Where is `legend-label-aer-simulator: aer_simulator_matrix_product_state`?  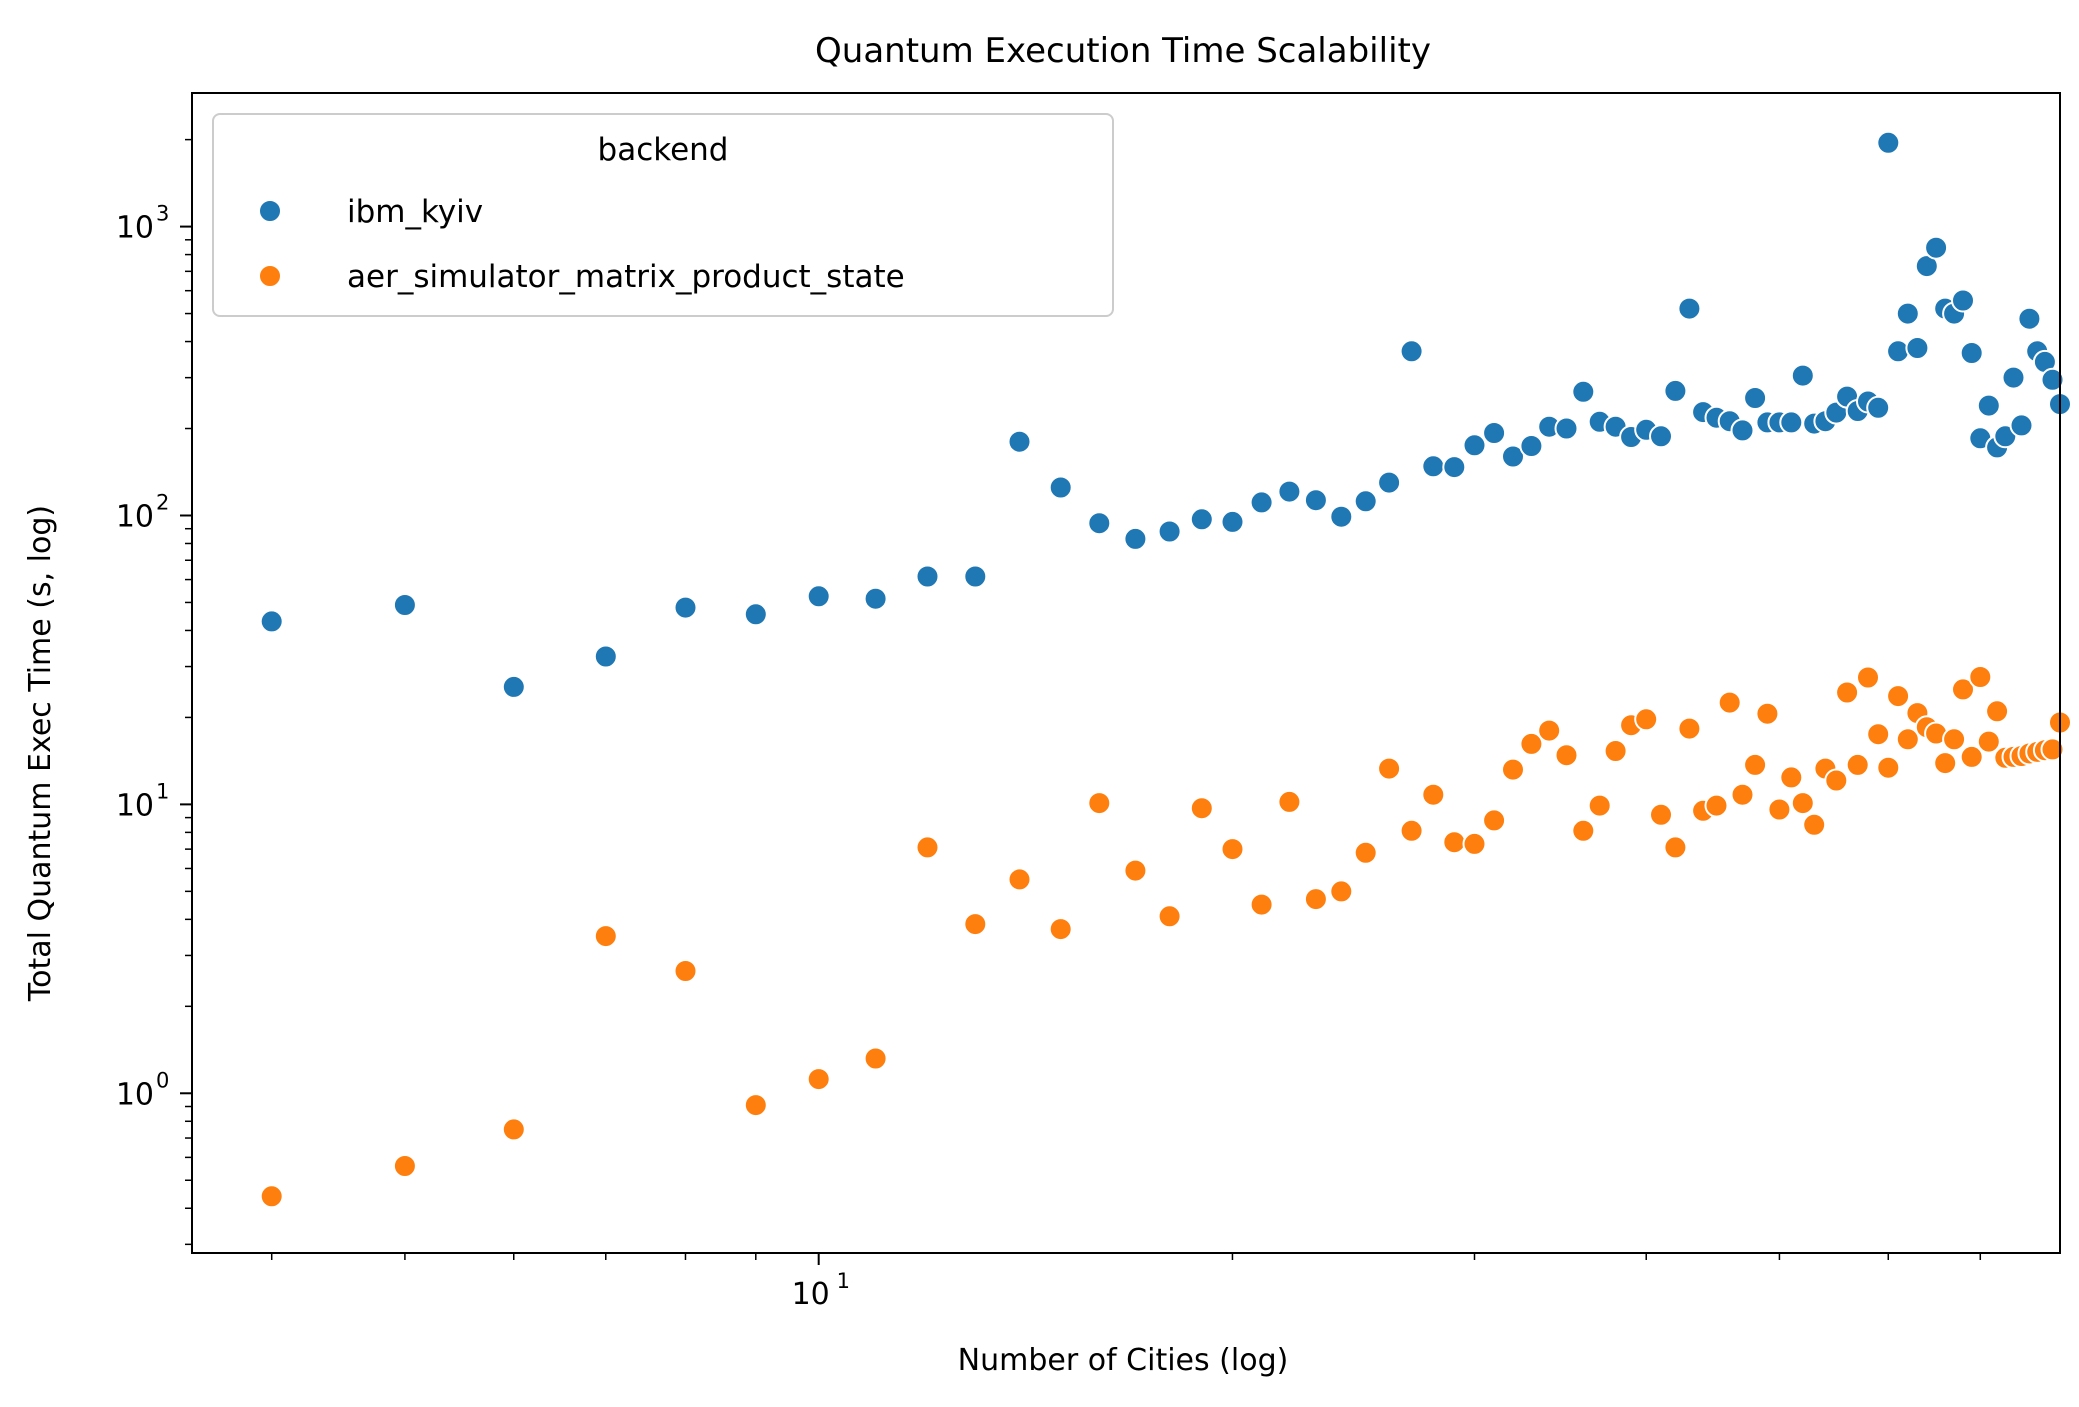
legend-label-aer-simulator: aer_simulator_matrix_product_state is located at coordinates (626, 277).